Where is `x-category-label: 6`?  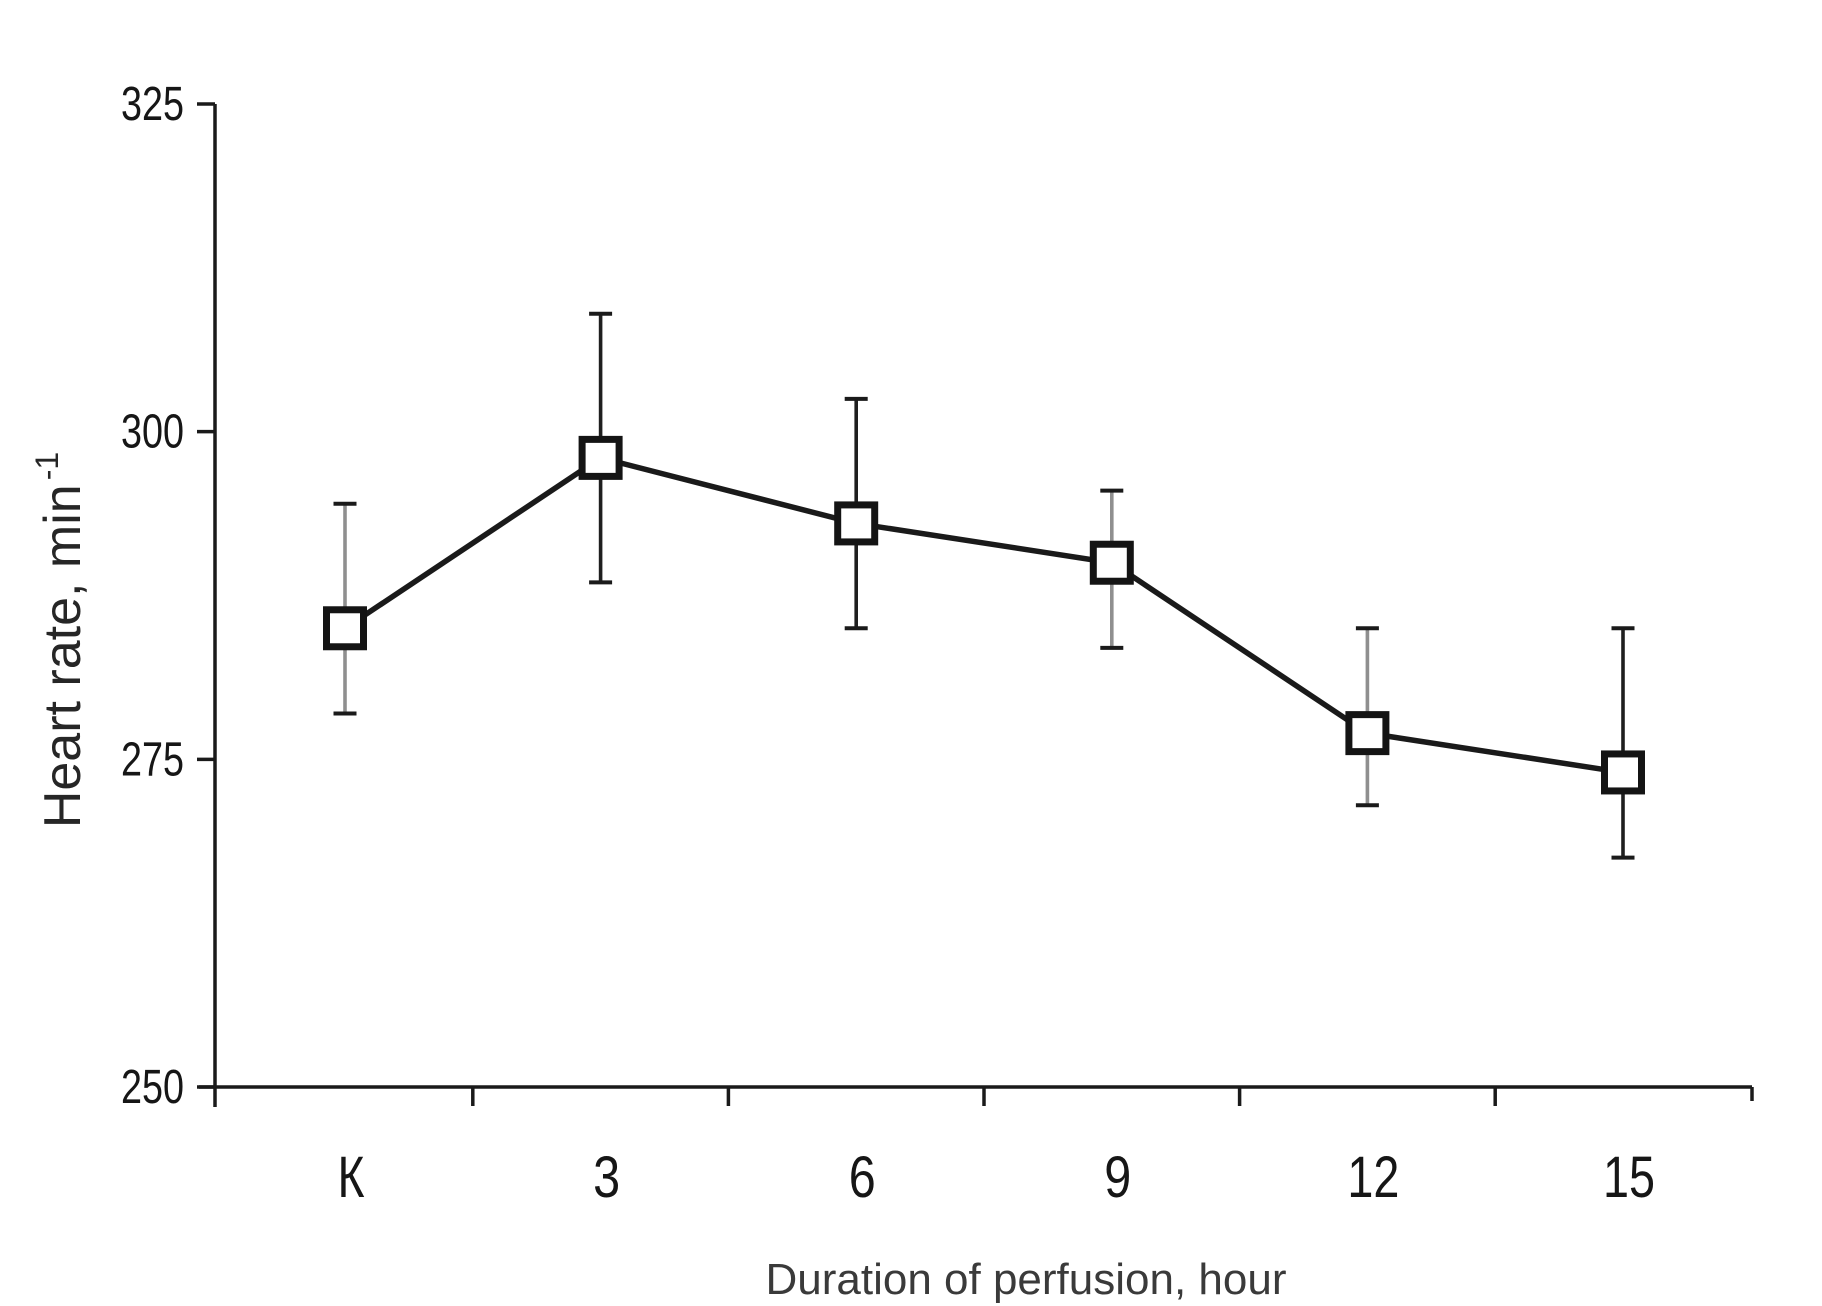
x-category-label: 6 is located at coordinates (862, 1177).